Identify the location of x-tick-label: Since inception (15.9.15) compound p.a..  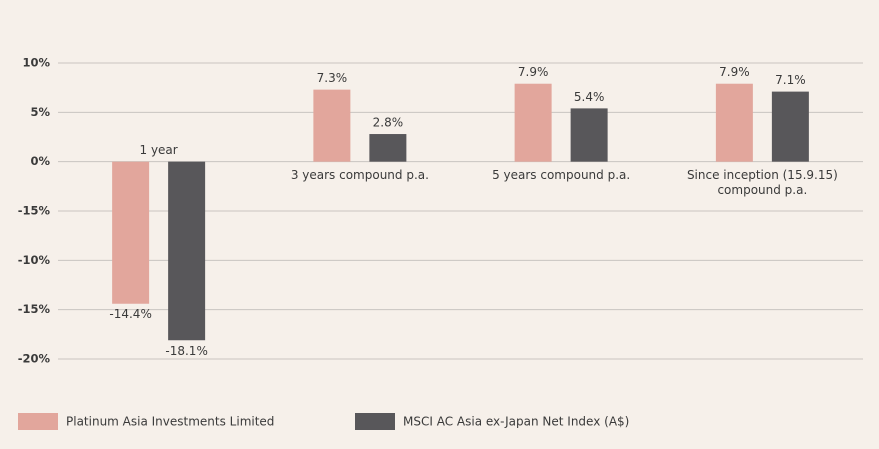
(762, 182).